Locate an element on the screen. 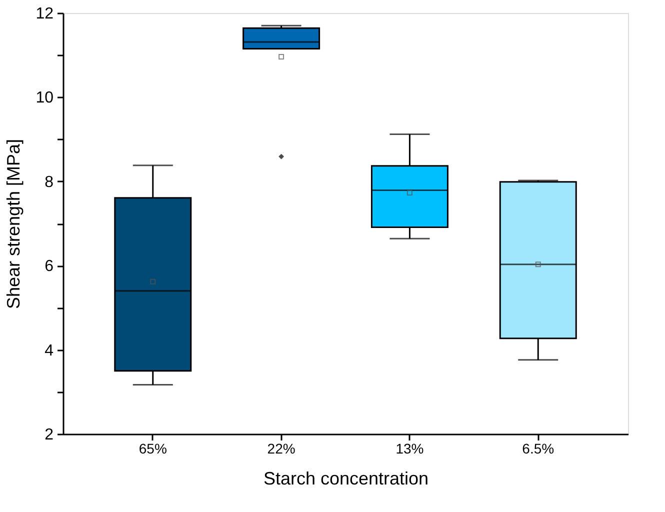 This screenshot has width=665, height=512. y-axis-title: Shear strength [MPa] is located at coordinates (14, 224).